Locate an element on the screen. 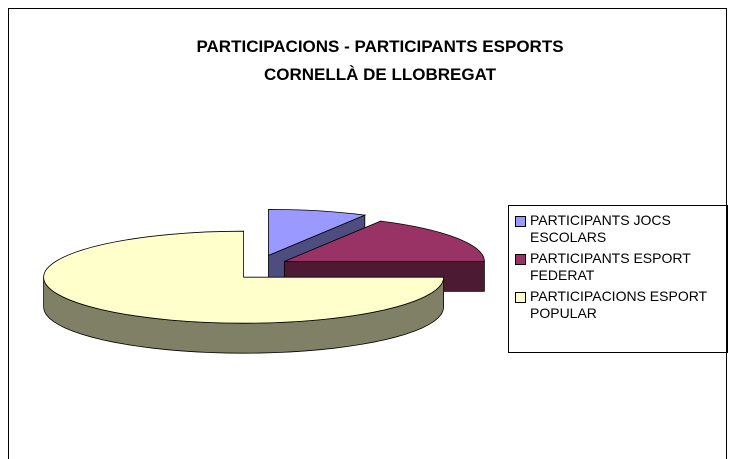 This screenshot has height=459, width=740. legend-item: PARTICIPACIONS ESPORT POPULAR is located at coordinates (619, 305).